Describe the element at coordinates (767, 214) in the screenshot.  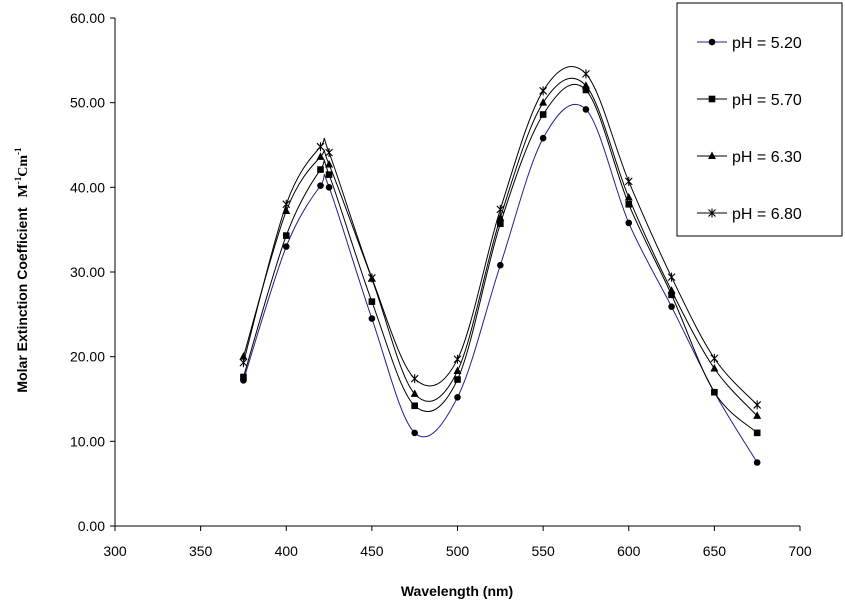
I see `legend-label: pH = 6.80` at that location.